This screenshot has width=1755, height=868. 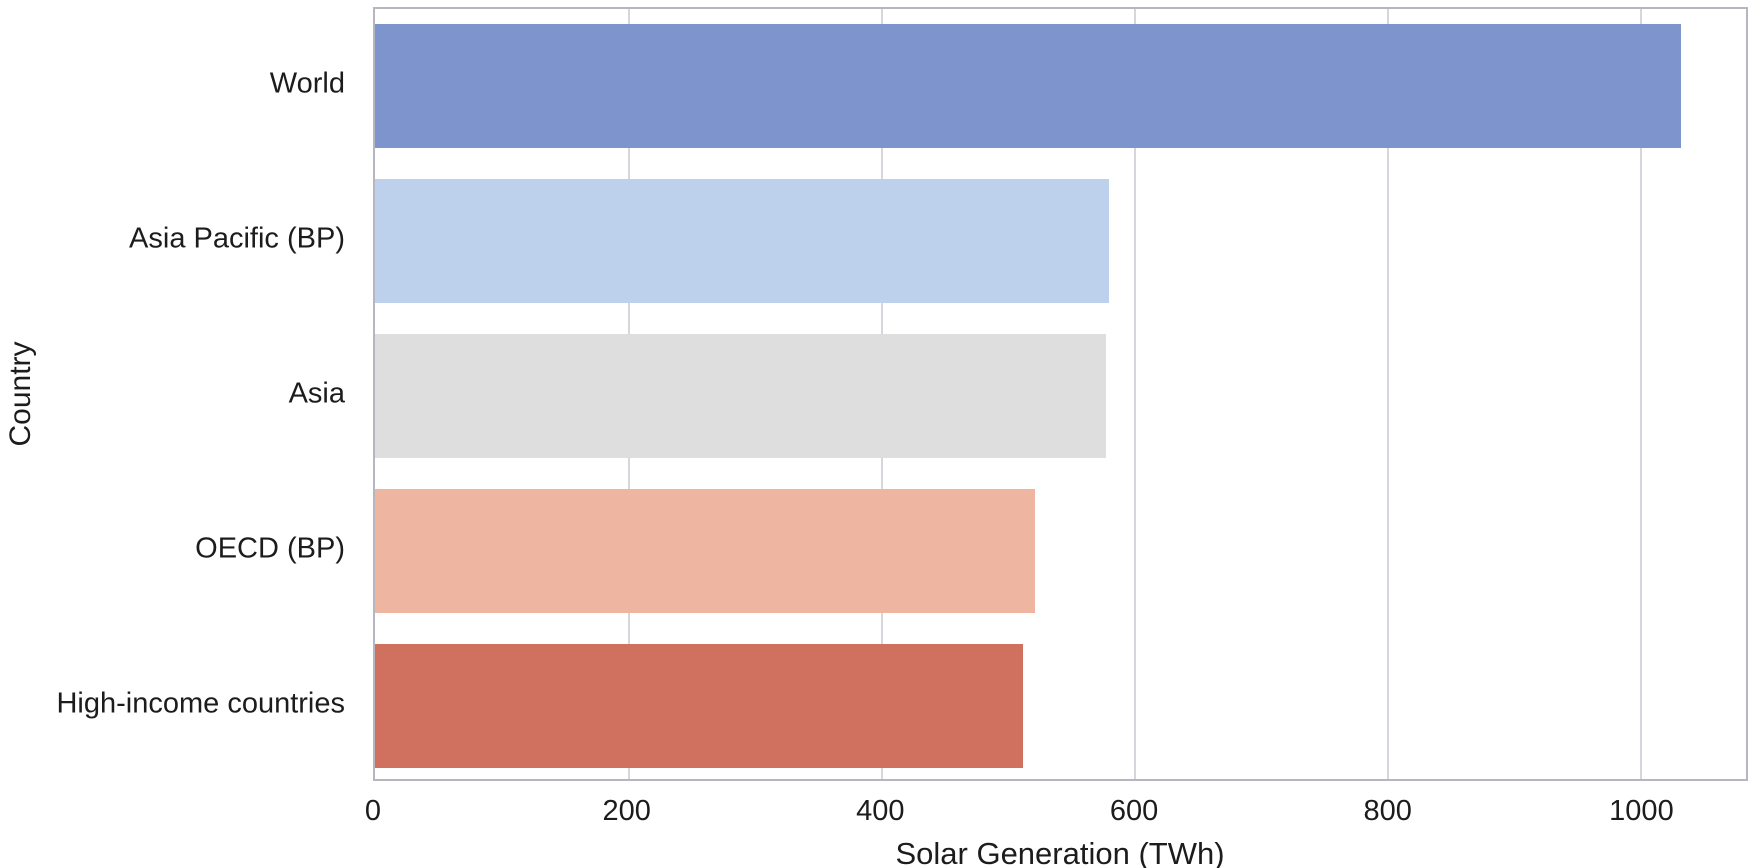 What do you see at coordinates (270, 548) in the screenshot?
I see `ytick-label-oecd-bp: OECD (BP)` at bounding box center [270, 548].